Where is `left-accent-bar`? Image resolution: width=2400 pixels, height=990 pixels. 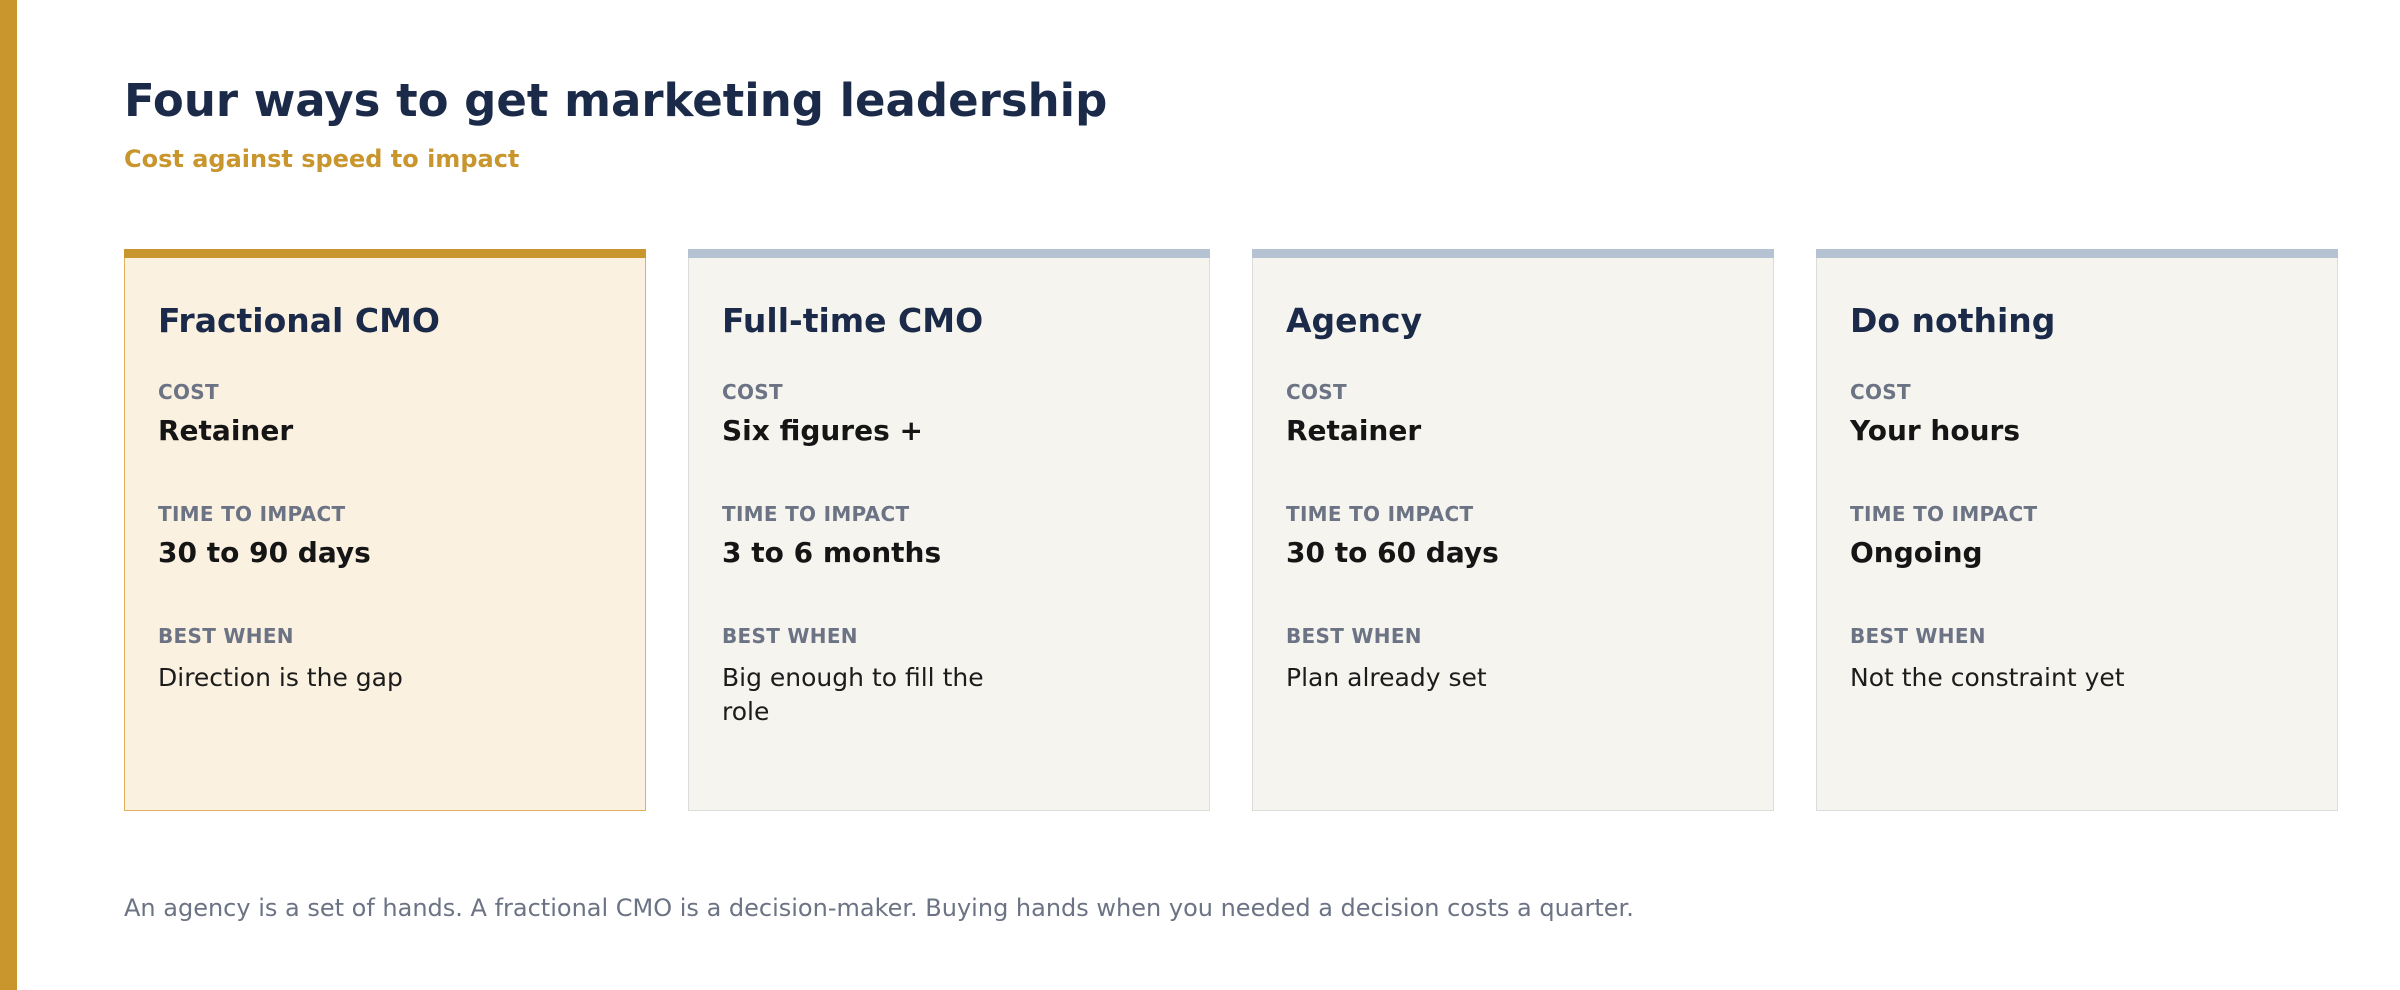 left-accent-bar is located at coordinates (8, 495).